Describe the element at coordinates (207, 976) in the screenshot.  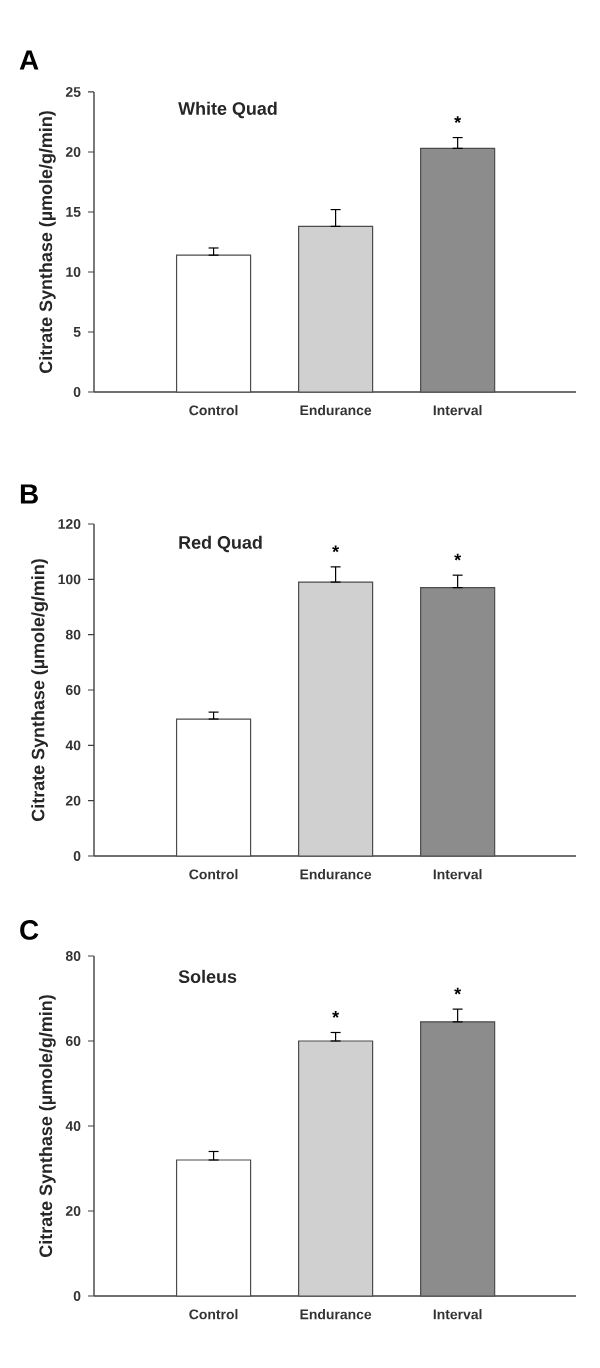
I see `text: Soleus` at that location.